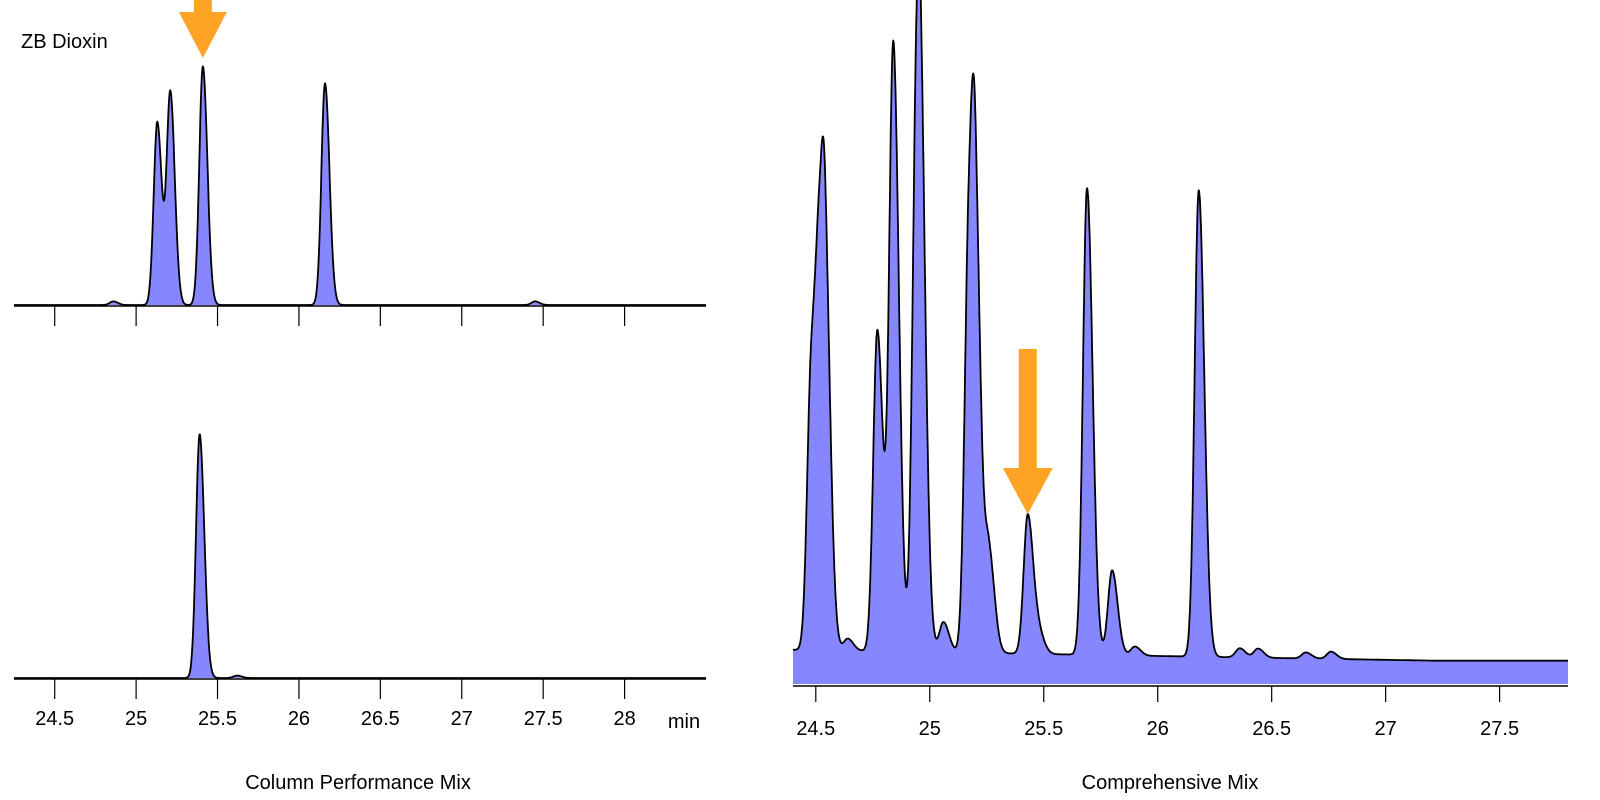 The width and height of the screenshot is (1600, 800). Describe the element at coordinates (64, 42) in the screenshot. I see `column-label: ZB Dioxin` at that location.